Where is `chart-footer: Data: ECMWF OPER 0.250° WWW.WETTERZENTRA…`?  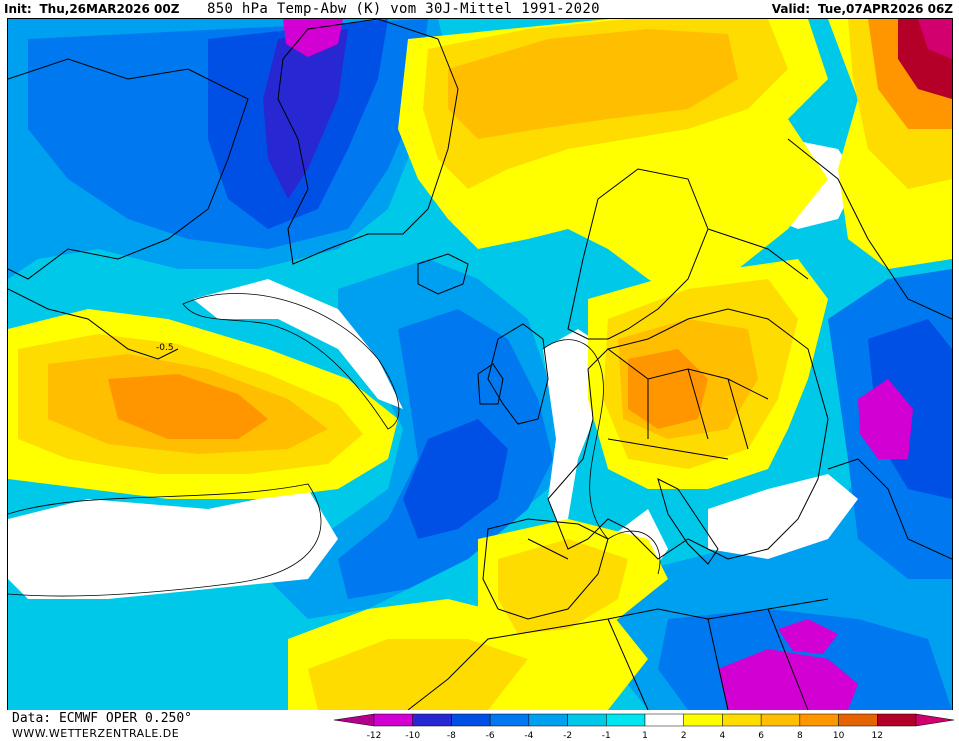
chart-footer: Data: ECMWF OPER 0.250° WWW.WETTERZENTRA… is located at coordinates (479, 725).